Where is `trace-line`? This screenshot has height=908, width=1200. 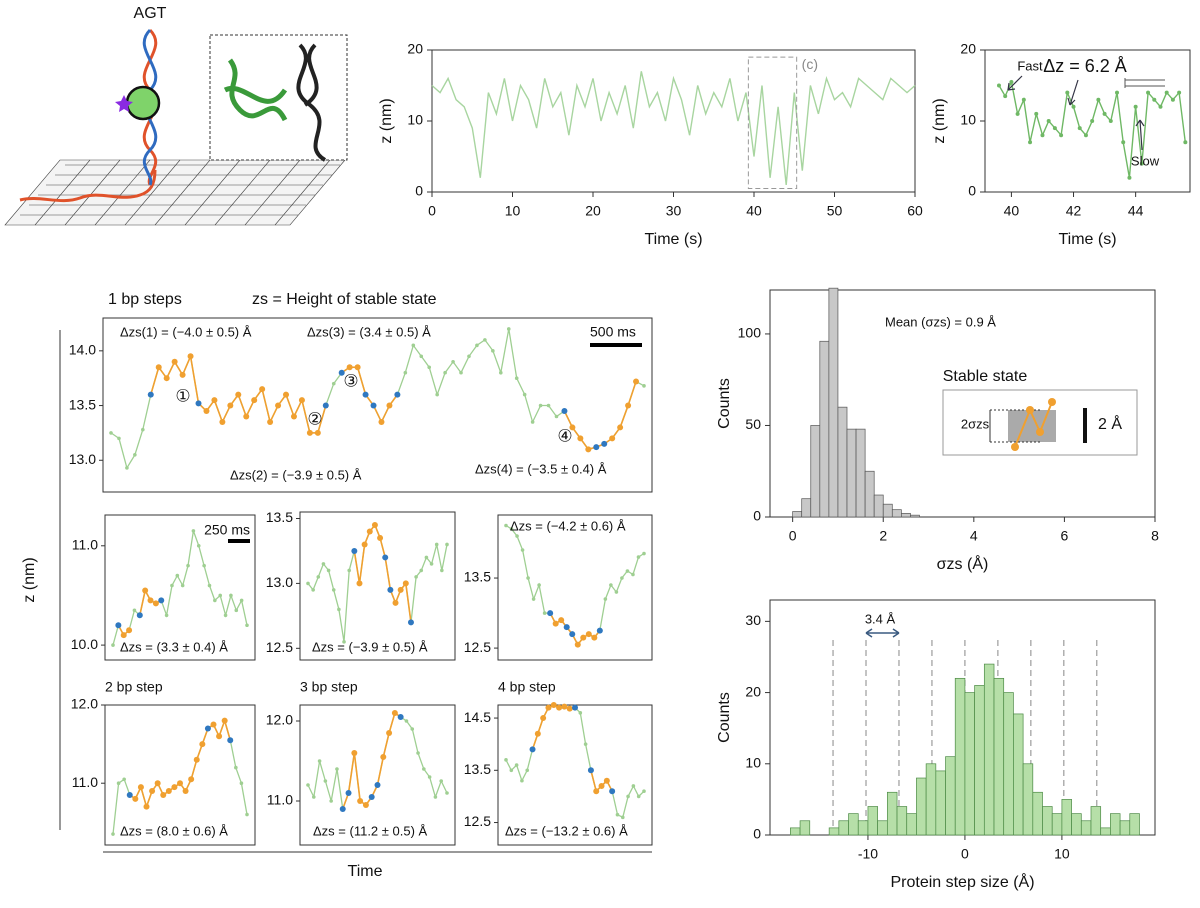
trace-line is located at coordinates (377, 760).